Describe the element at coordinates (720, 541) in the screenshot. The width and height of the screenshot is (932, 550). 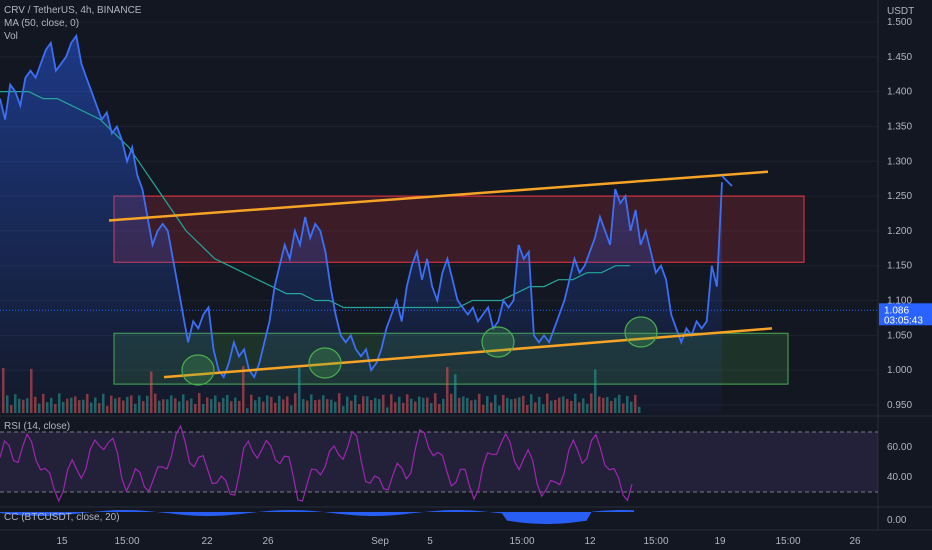
I see `time-tick: 19` at that location.